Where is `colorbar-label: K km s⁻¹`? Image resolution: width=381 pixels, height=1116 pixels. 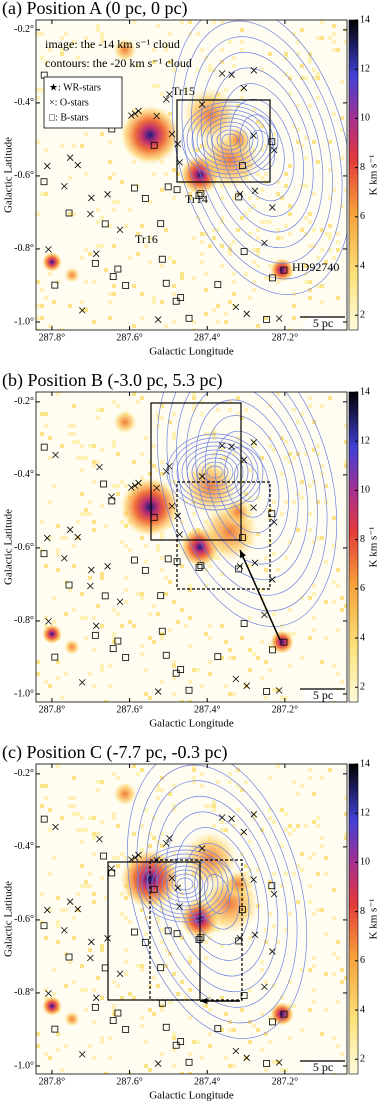
colorbar-label: K km s⁻¹ is located at coordinates (374, 547).